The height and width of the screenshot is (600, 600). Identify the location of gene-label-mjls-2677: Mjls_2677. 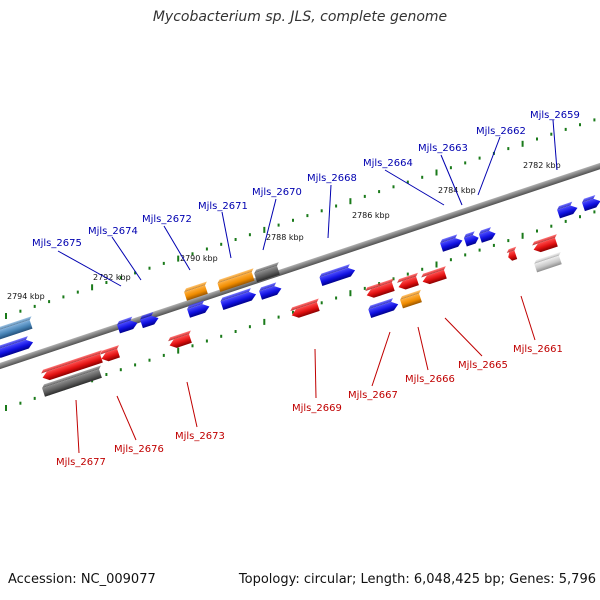
(81, 462).